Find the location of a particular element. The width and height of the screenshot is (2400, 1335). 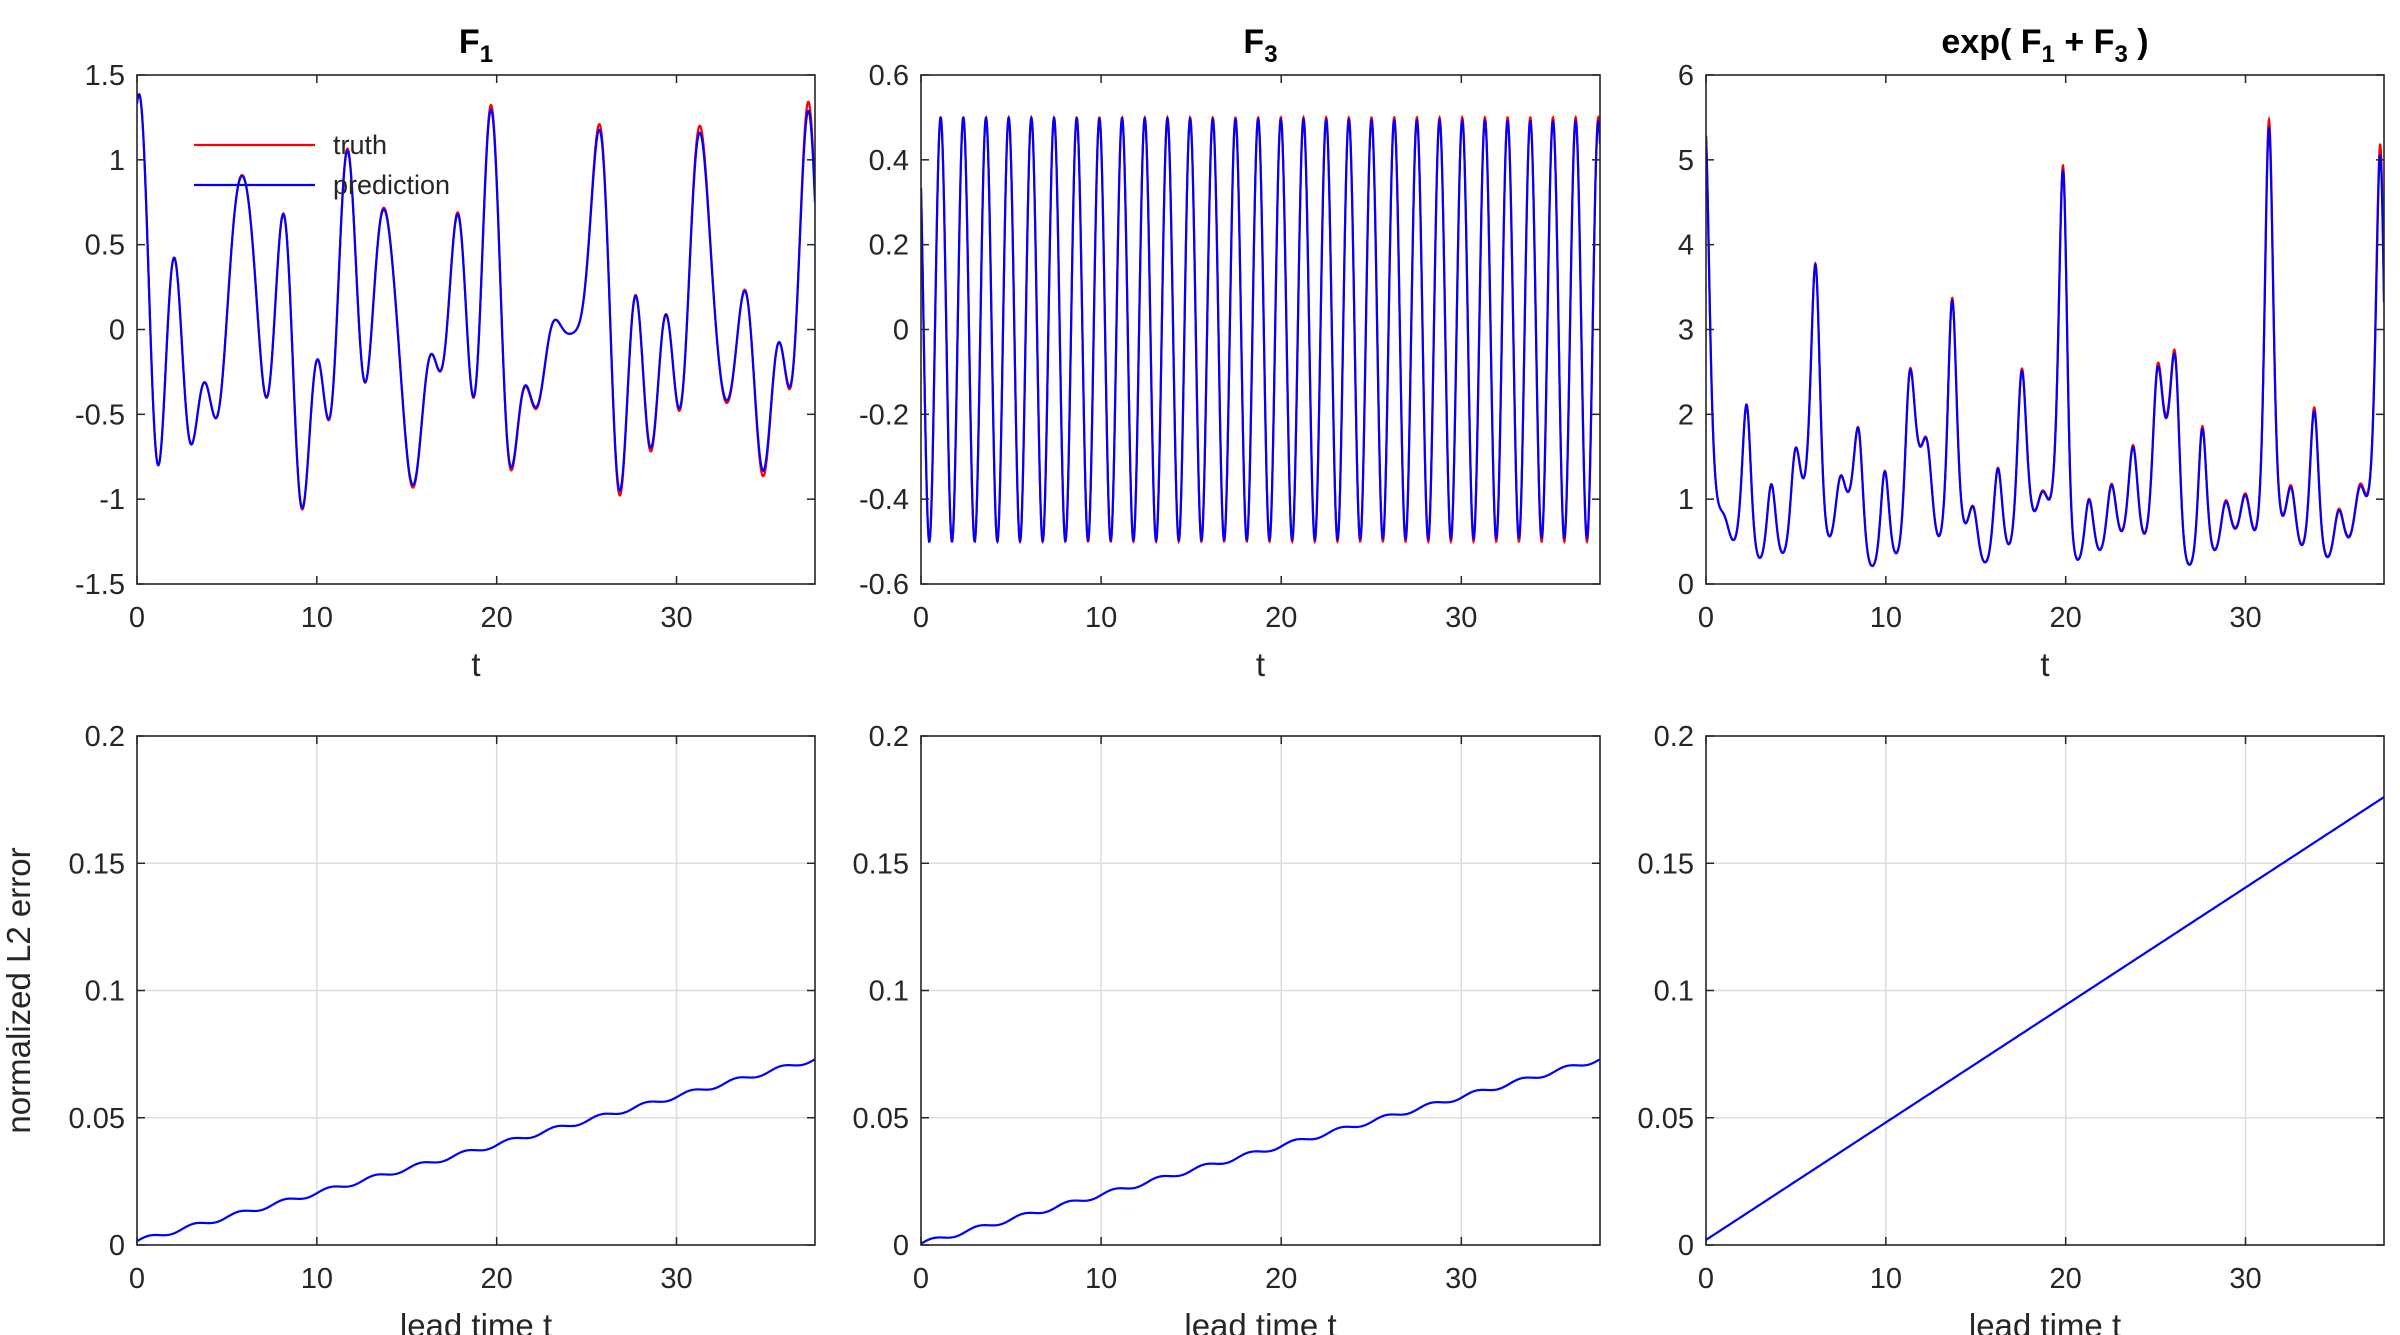

y-axis-label: normalized L2 error is located at coordinates (18, 990).